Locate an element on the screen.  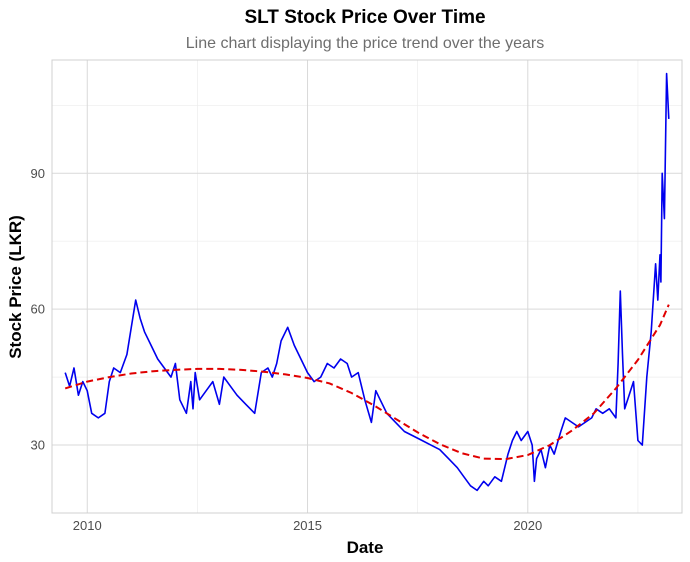
y-tick-label: 60 is located at coordinates (38, 309).